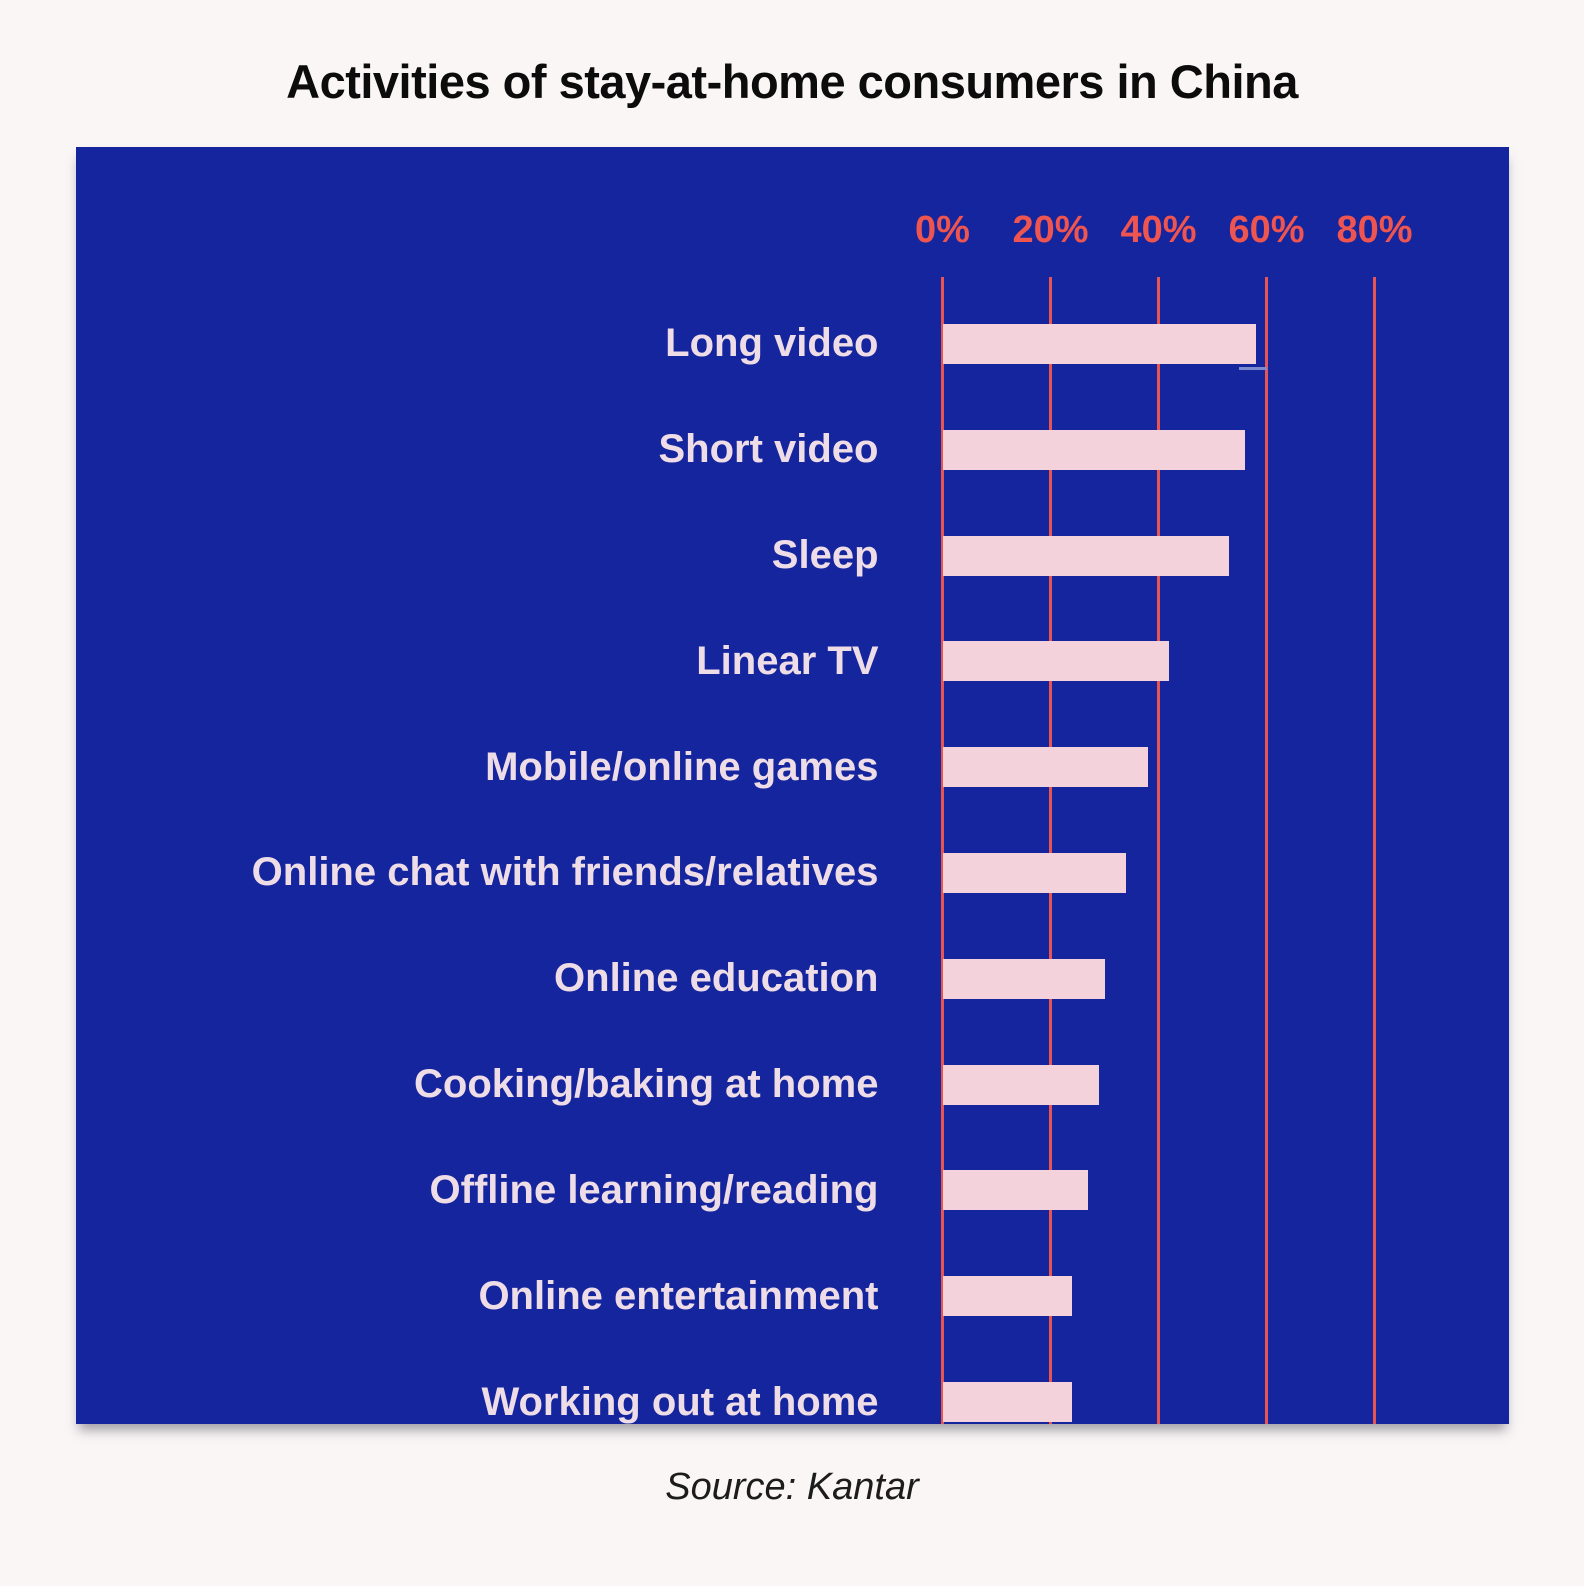  What do you see at coordinates (1266, 230) in the screenshot?
I see `x-tick-label: 60%` at bounding box center [1266, 230].